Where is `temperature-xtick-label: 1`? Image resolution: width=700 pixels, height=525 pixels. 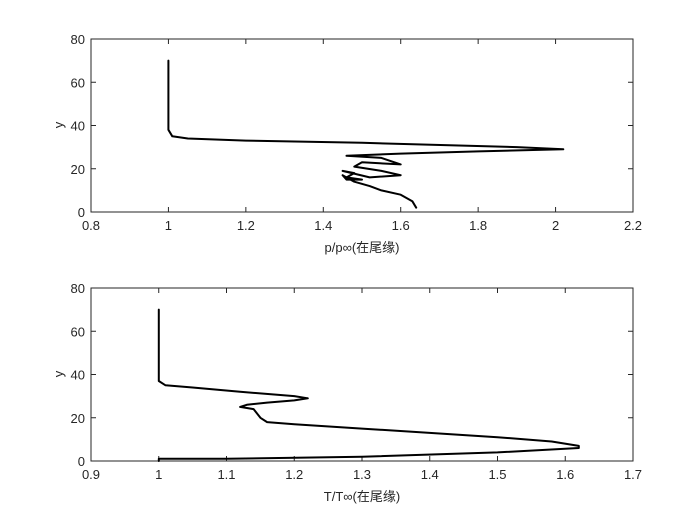
temperature-xtick-label: 1 is located at coordinates (158, 474).